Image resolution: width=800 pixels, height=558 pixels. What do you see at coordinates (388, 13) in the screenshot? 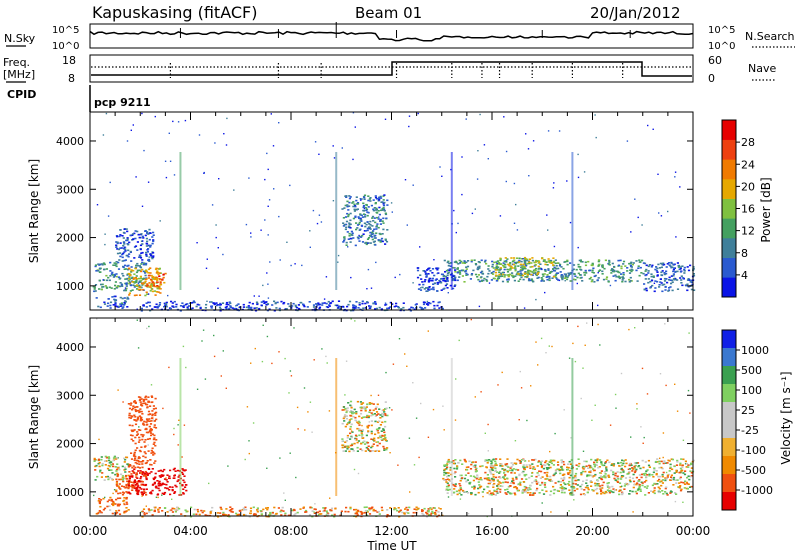
I see `beam-title: Beam 01` at bounding box center [388, 13].